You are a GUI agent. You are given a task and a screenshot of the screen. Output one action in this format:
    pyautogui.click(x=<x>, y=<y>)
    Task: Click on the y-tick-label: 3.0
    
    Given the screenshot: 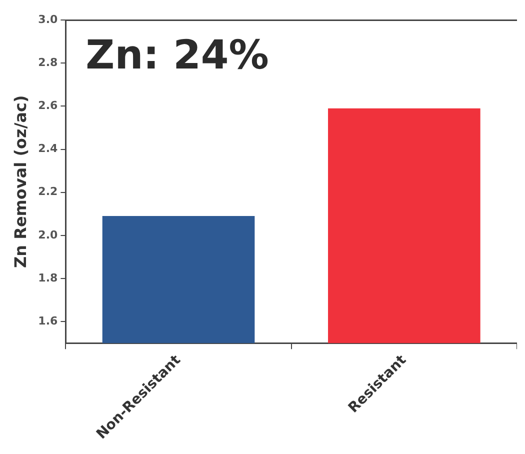 What is the action you would take?
    pyautogui.click(x=48, y=19)
    